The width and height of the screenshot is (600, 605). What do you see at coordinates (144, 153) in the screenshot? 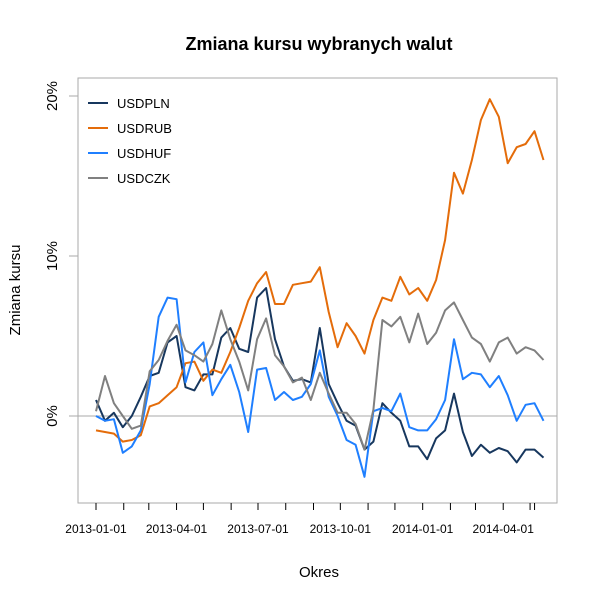
I see `legend-label: USDHUF` at bounding box center [144, 153].